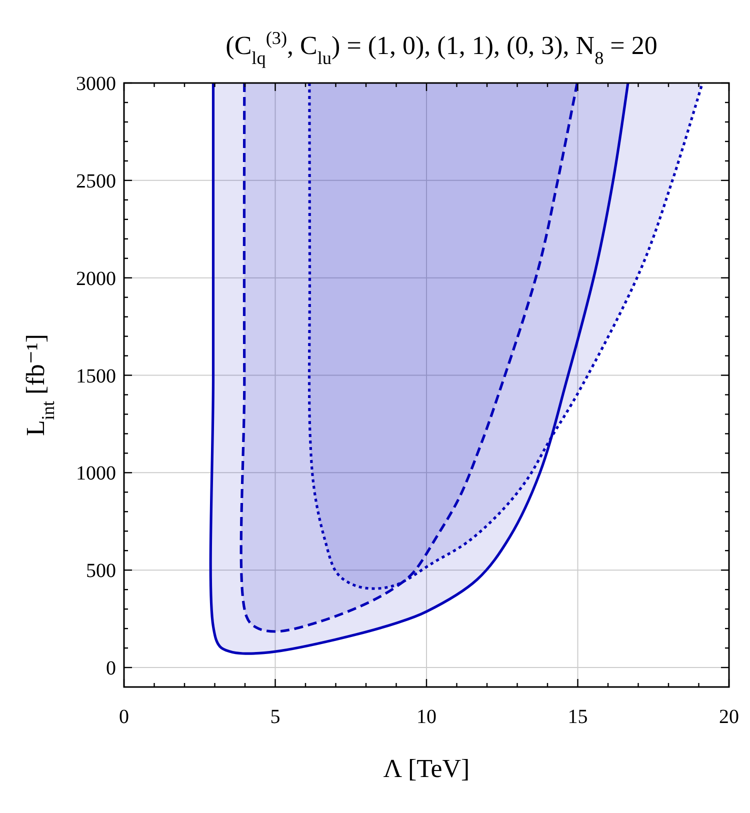  Describe the element at coordinates (96, 181) in the screenshot. I see `y-tick-label: 2500` at that location.